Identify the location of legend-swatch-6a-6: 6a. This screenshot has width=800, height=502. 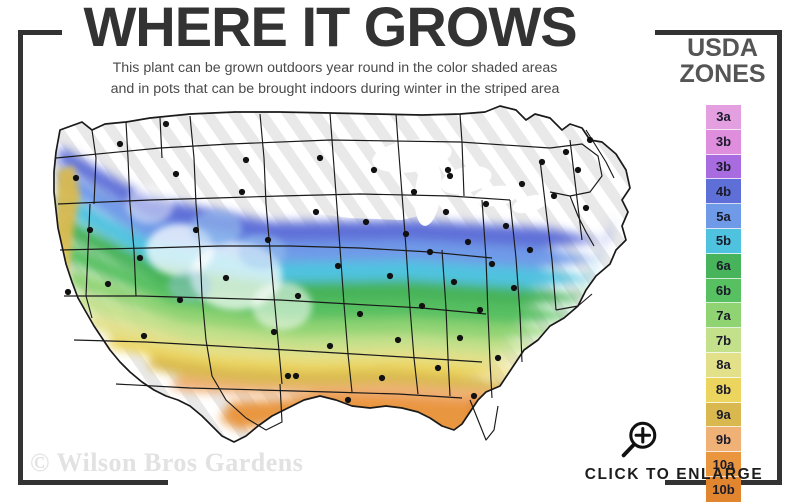
(723, 266).